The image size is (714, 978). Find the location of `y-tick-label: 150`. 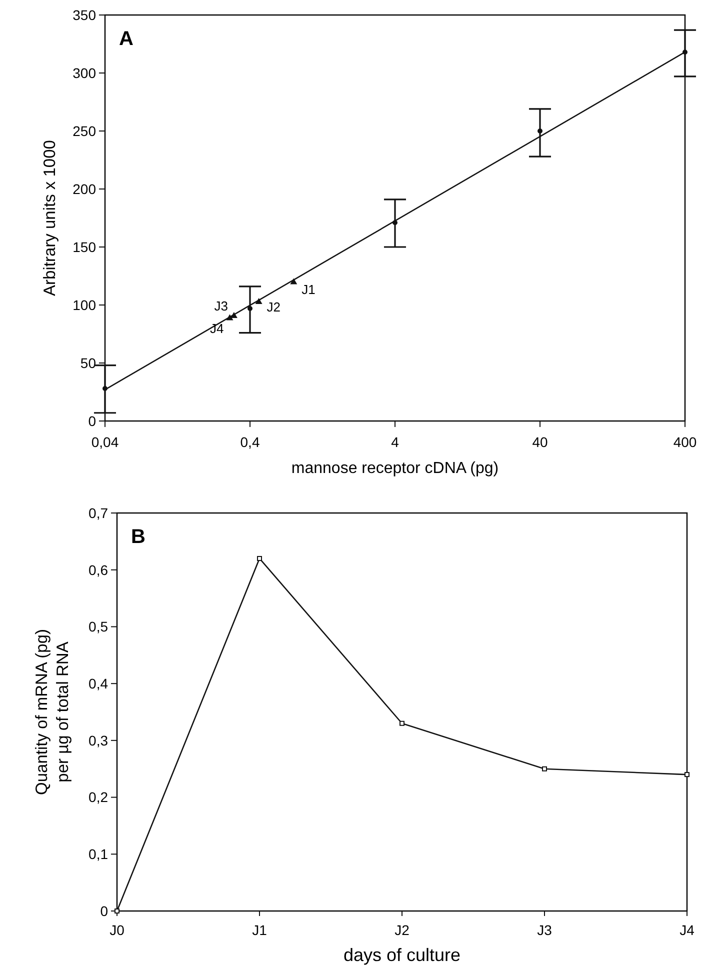

y-tick-label: 150 is located at coordinates (84, 246).